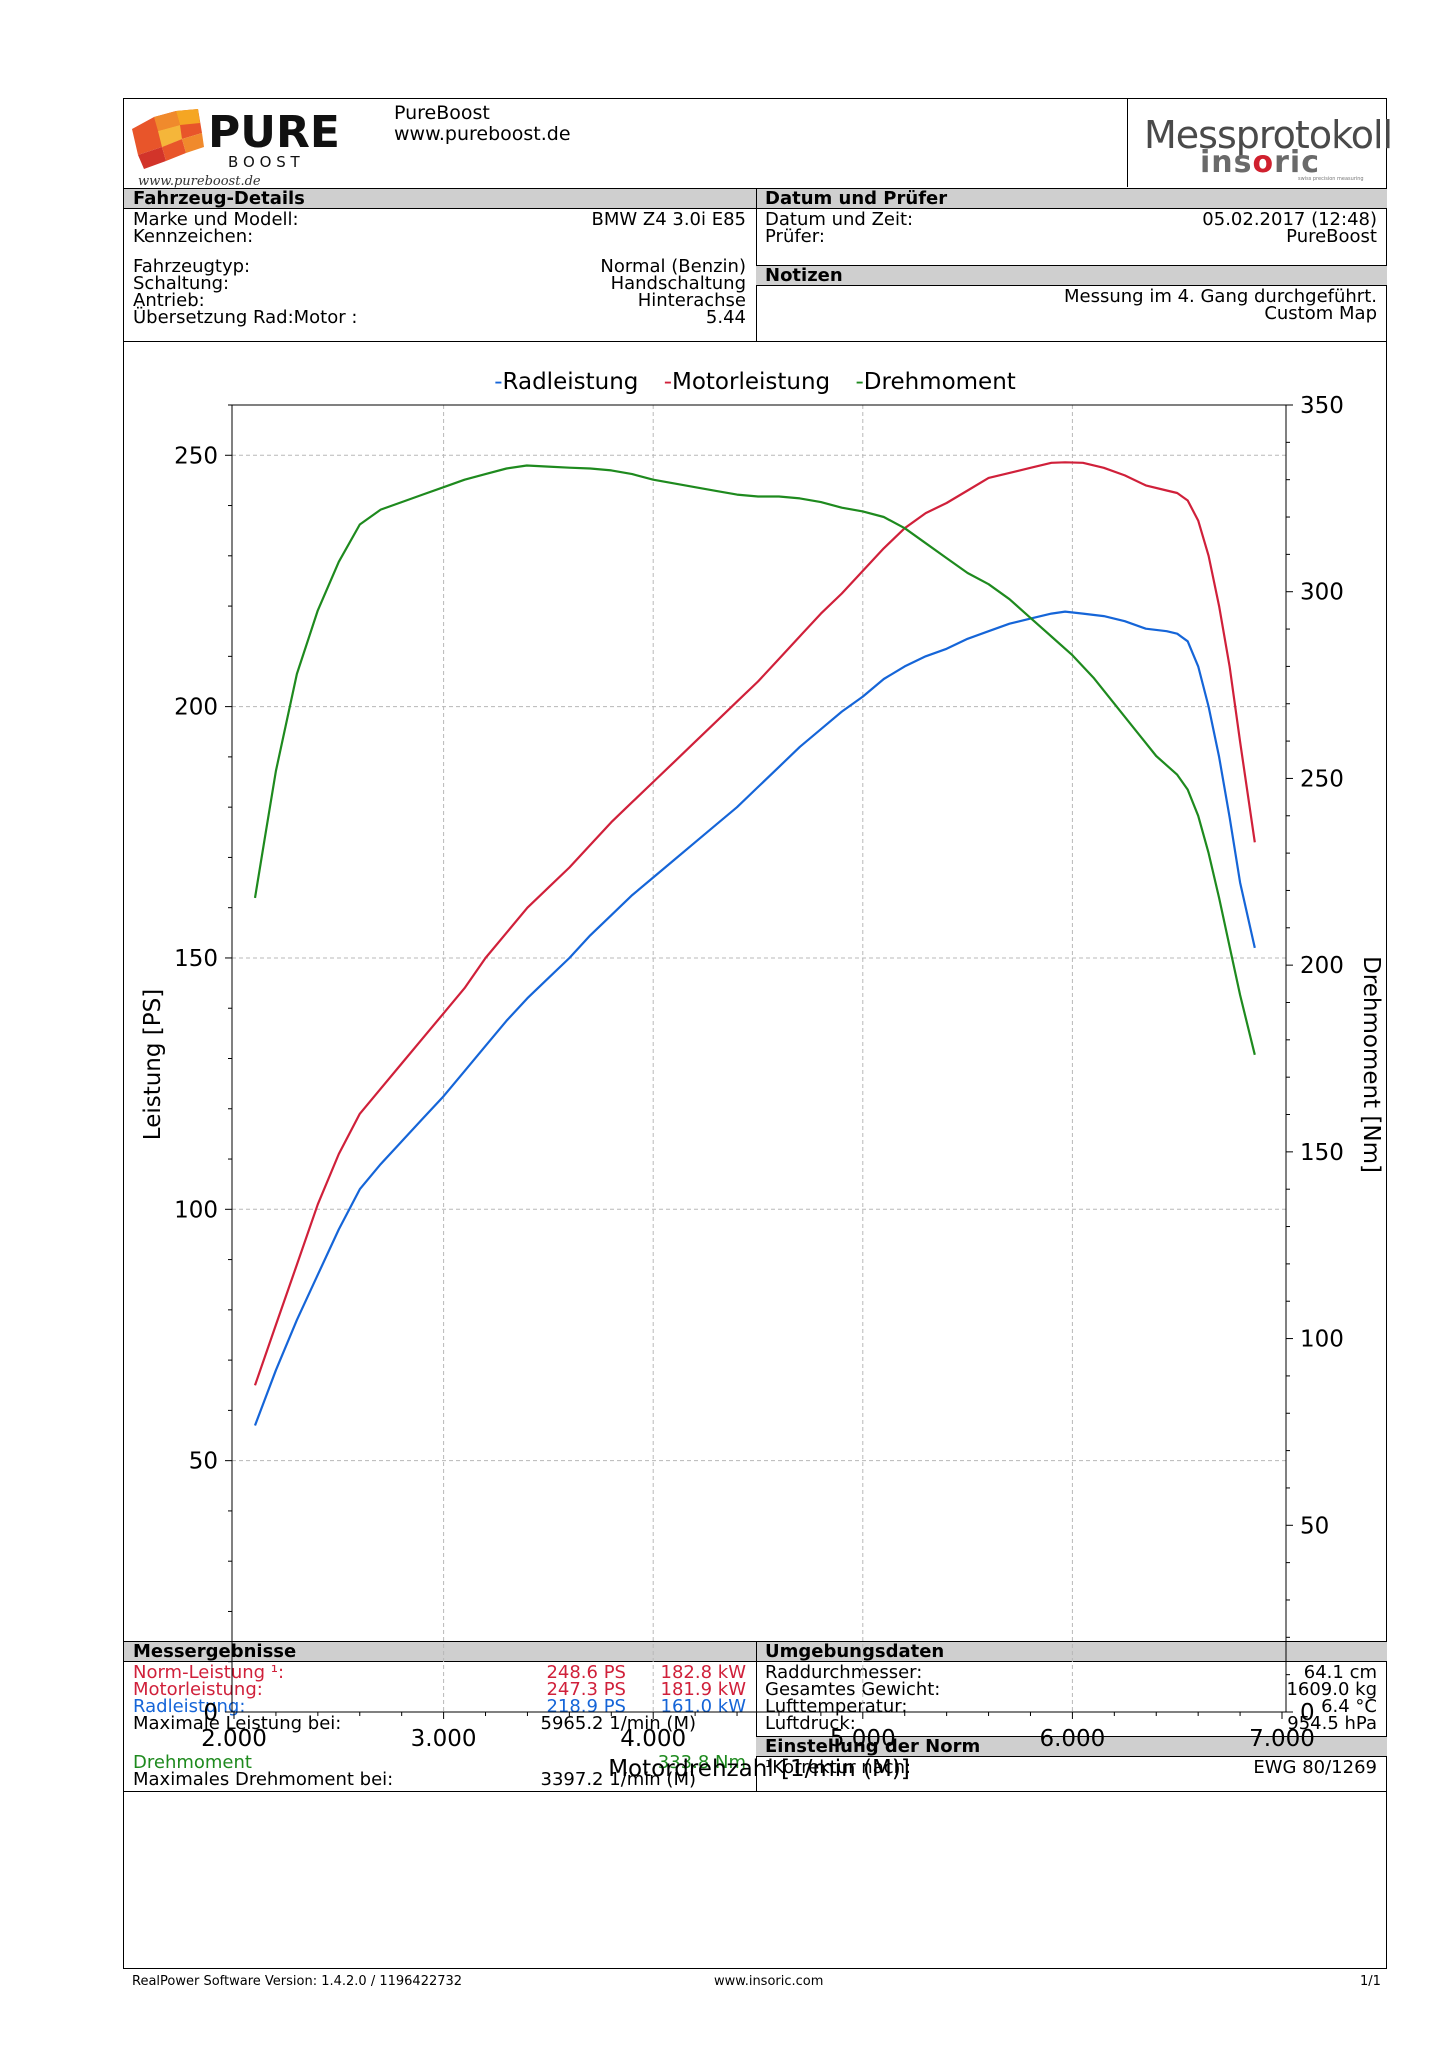 The height and width of the screenshot is (2048, 1447). Describe the element at coordinates (691, 300) in the screenshot. I see `vehicle-value-4: Hinterachse` at that location.